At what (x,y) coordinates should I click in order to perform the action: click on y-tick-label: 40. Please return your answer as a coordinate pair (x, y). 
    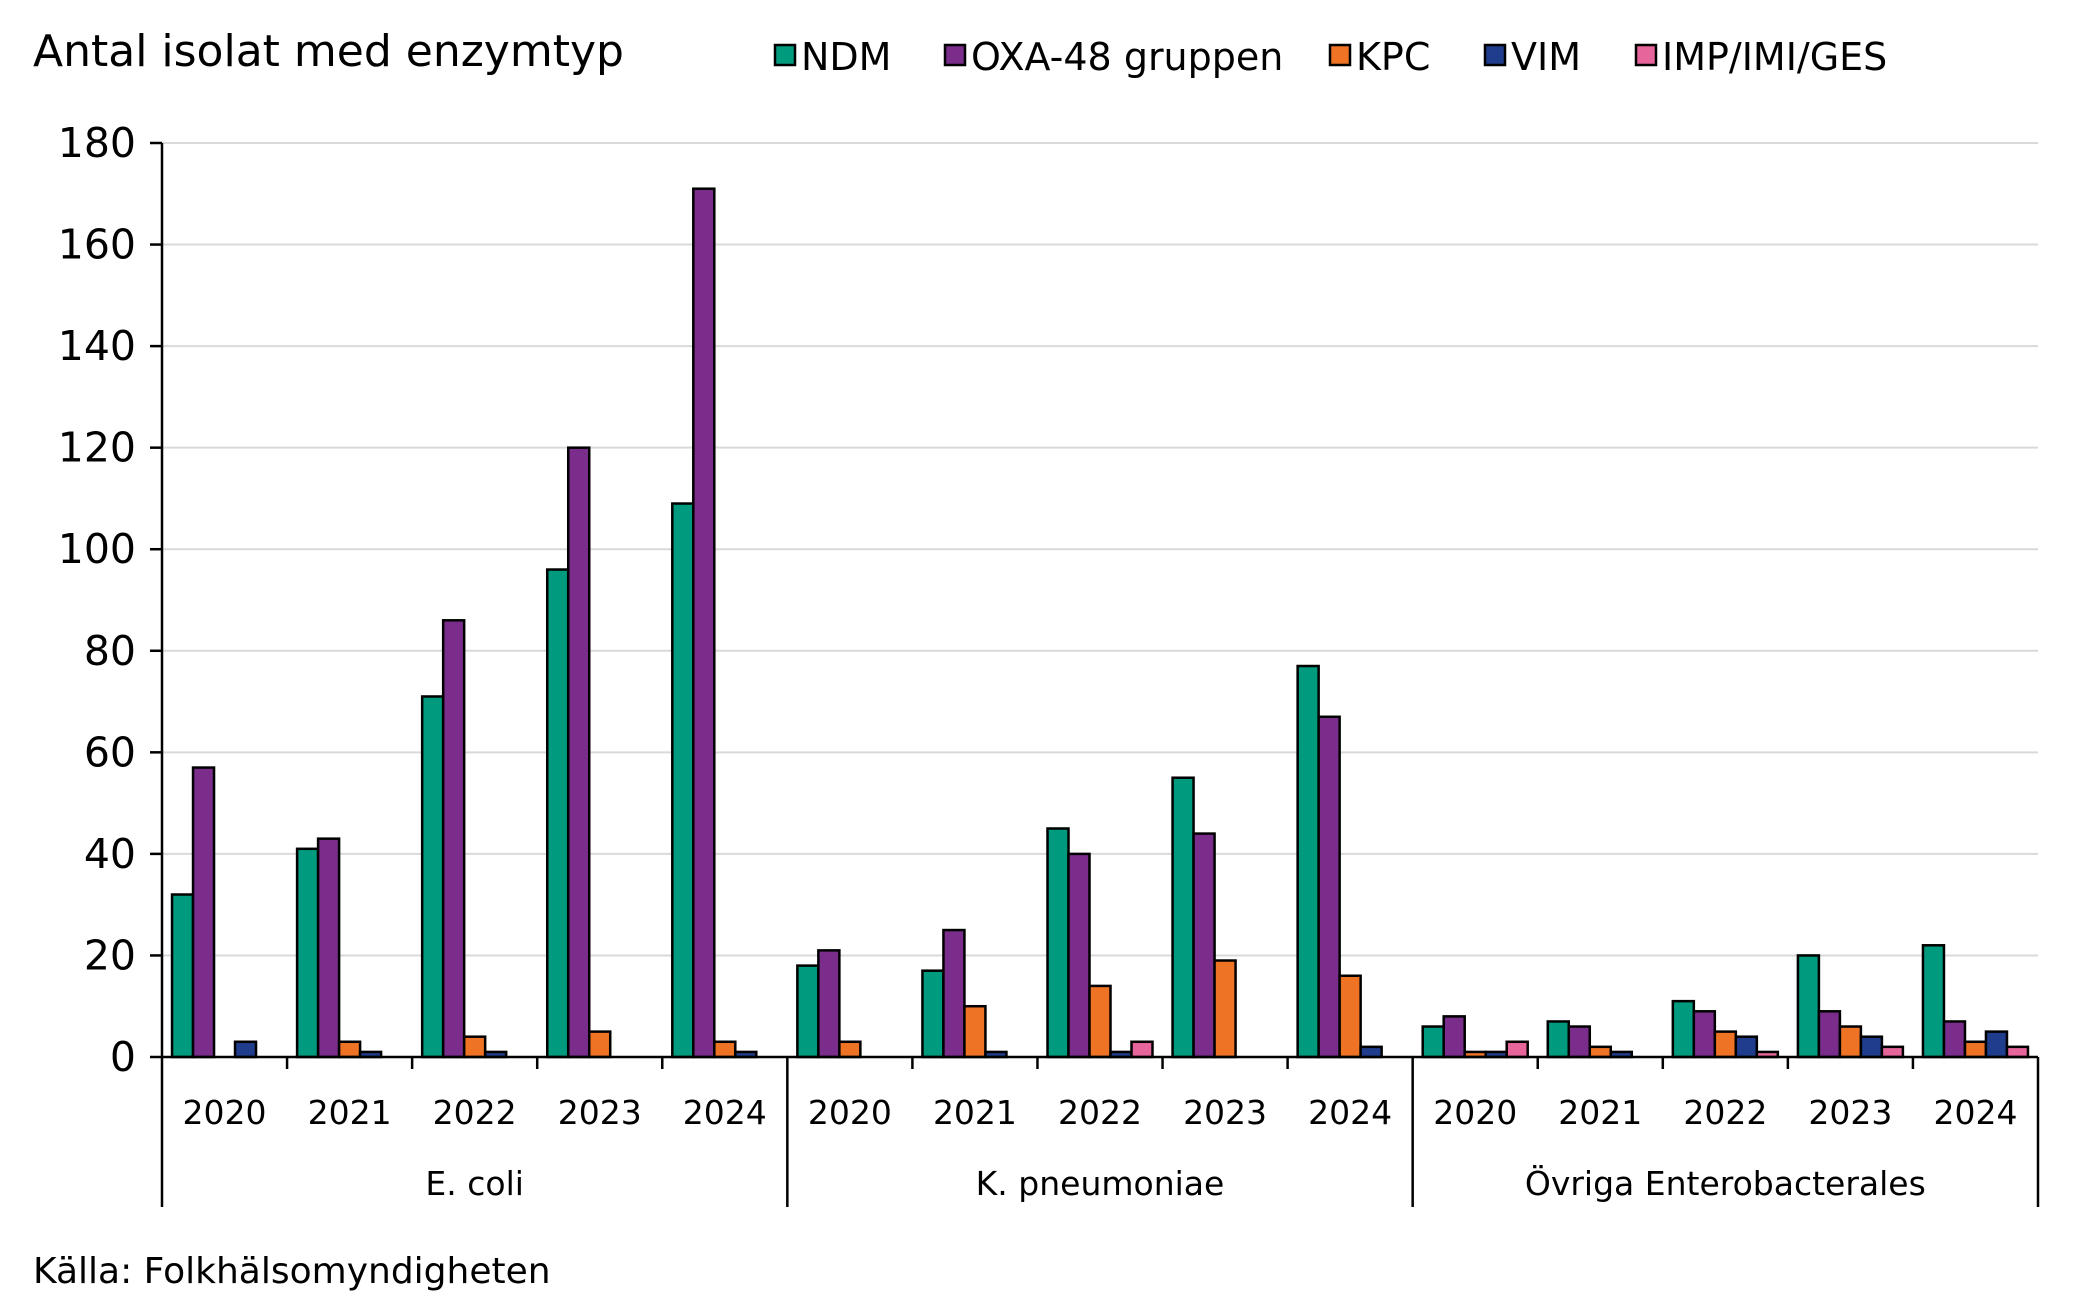
    Looking at the image, I should click on (110, 854).